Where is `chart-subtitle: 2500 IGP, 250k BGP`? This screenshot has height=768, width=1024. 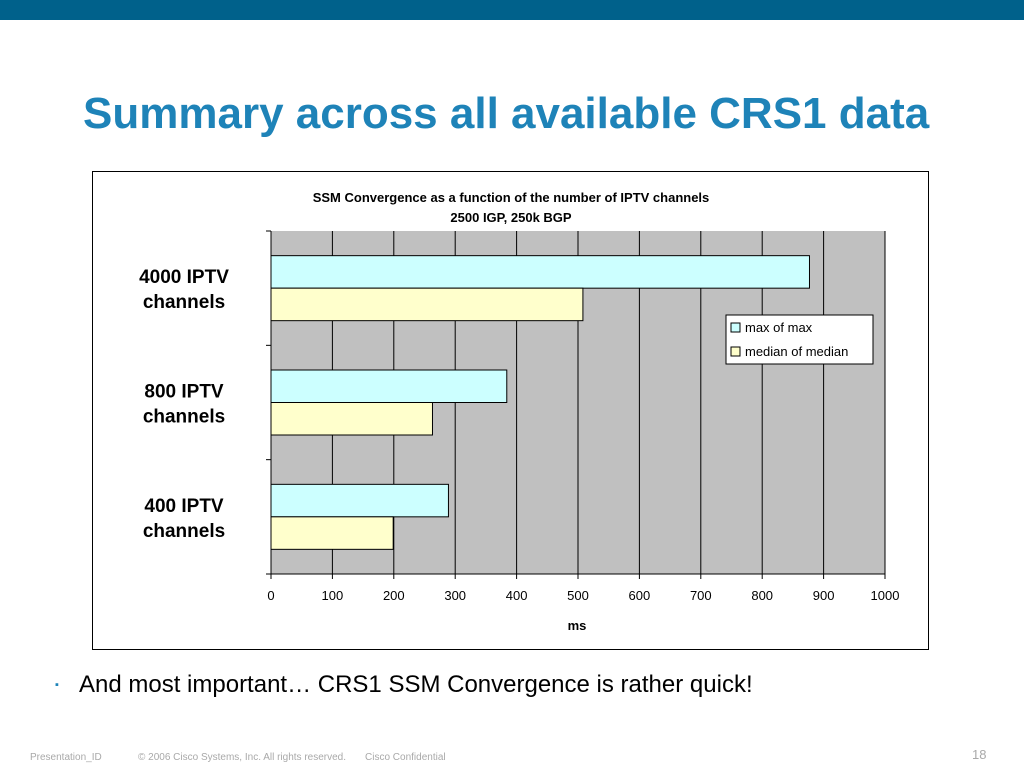 chart-subtitle: 2500 IGP, 250k BGP is located at coordinates (511, 217).